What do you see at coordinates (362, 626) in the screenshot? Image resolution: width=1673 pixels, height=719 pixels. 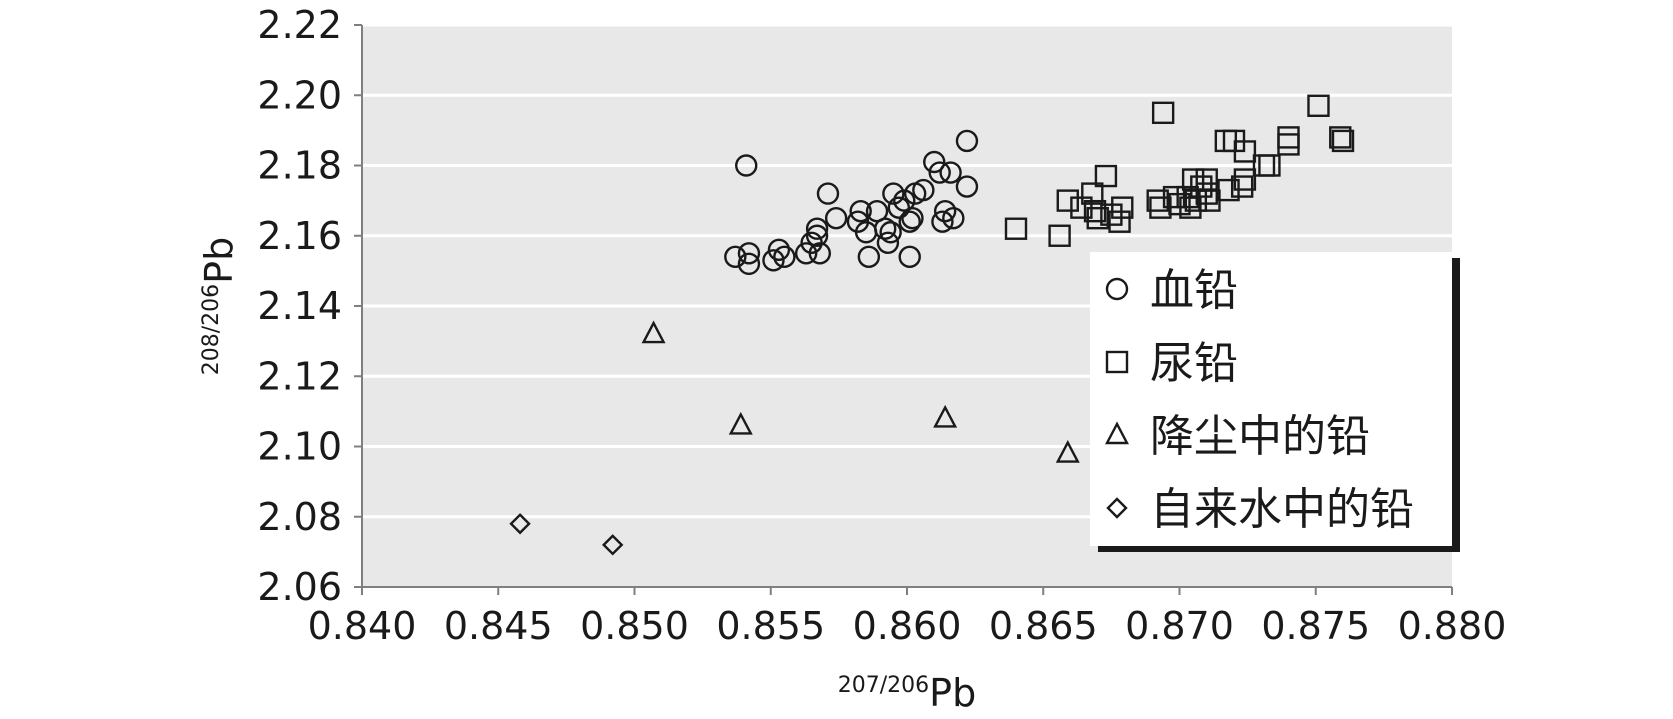 I see `x-tick-label: 0.840` at bounding box center [362, 626].